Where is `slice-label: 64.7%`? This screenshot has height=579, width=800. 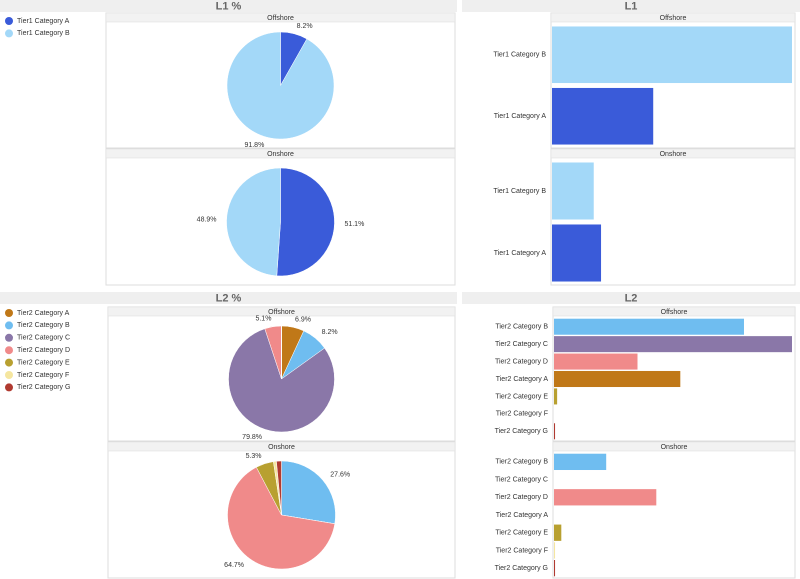
slice-label: 64.7% is located at coordinates (234, 565).